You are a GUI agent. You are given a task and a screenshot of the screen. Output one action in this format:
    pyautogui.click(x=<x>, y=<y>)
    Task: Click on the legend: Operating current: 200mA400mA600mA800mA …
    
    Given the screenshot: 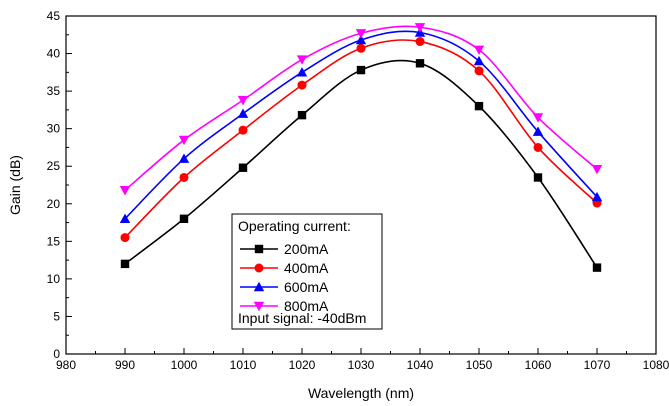 What is the action you would take?
    pyautogui.click(x=307, y=271)
    